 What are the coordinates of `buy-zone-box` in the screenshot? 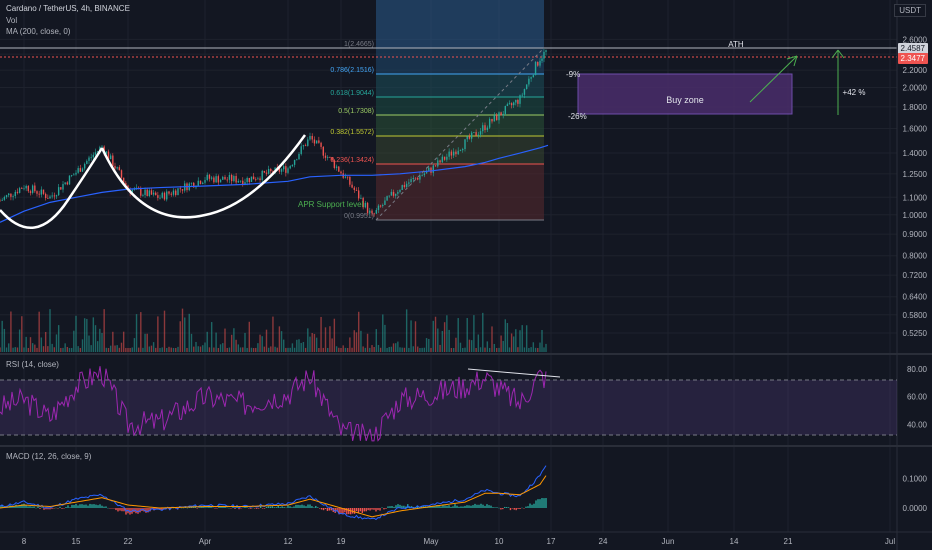 It's located at (685, 94).